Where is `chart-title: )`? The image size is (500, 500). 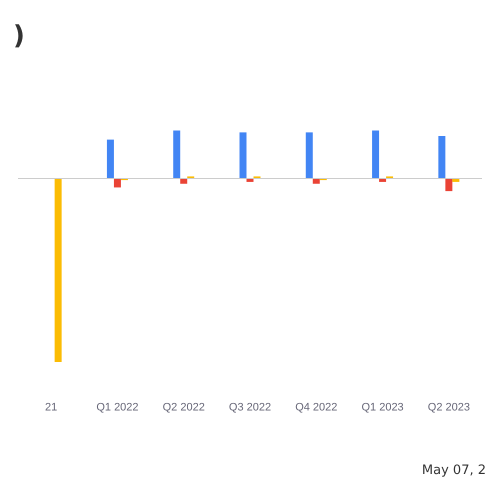
chart-title: ) is located at coordinates (19, 36).